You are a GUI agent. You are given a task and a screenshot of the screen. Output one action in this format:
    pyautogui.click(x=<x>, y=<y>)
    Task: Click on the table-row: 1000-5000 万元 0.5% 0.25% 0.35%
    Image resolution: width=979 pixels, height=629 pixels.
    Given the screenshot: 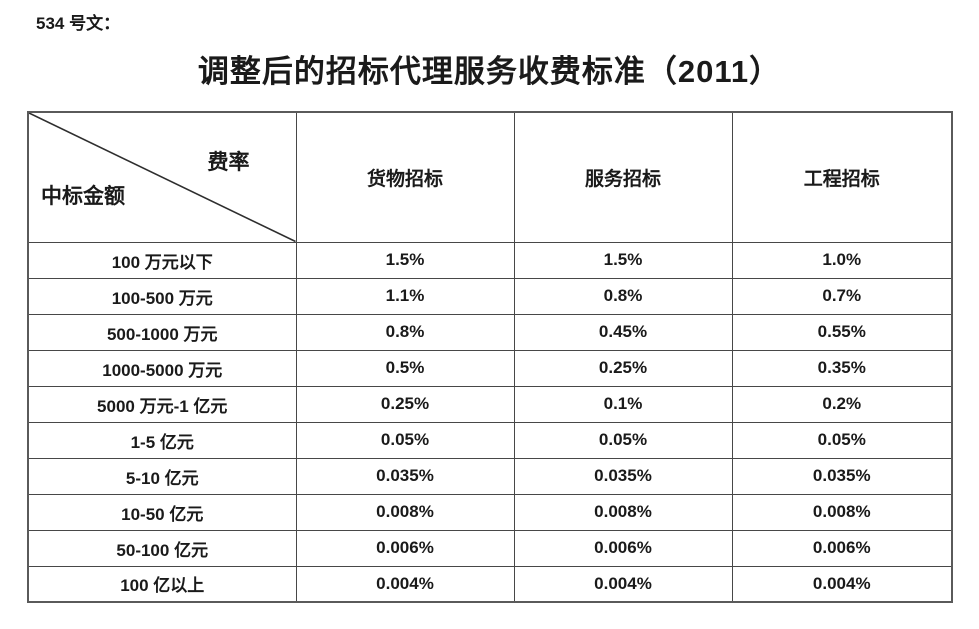 What is the action you would take?
    pyautogui.click(x=490, y=368)
    